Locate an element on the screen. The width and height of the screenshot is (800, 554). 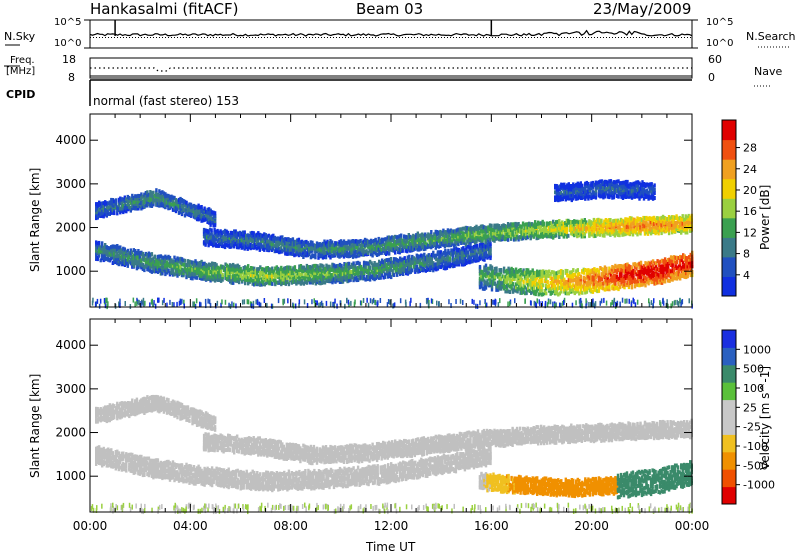
nave-label: Nave is located at coordinates (768, 71).